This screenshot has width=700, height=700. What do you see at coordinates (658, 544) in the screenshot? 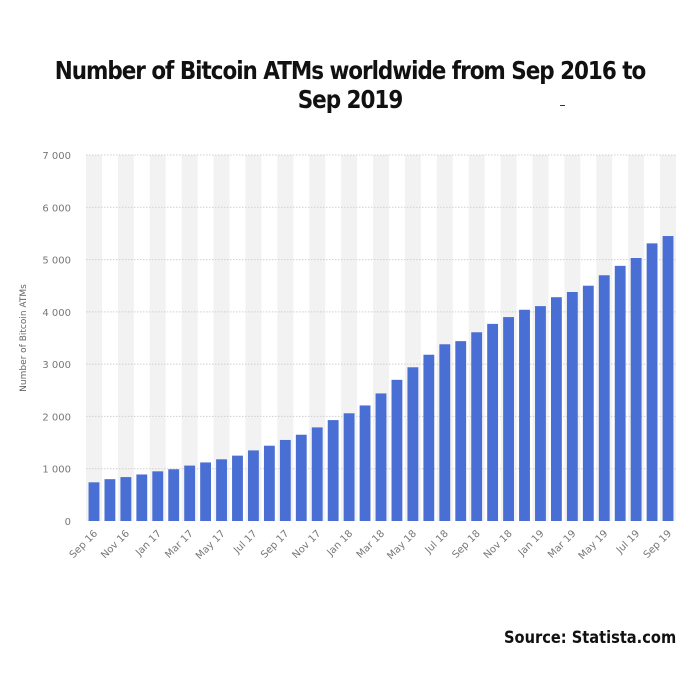
I see `x-tick-label: Sep 19` at bounding box center [658, 544].